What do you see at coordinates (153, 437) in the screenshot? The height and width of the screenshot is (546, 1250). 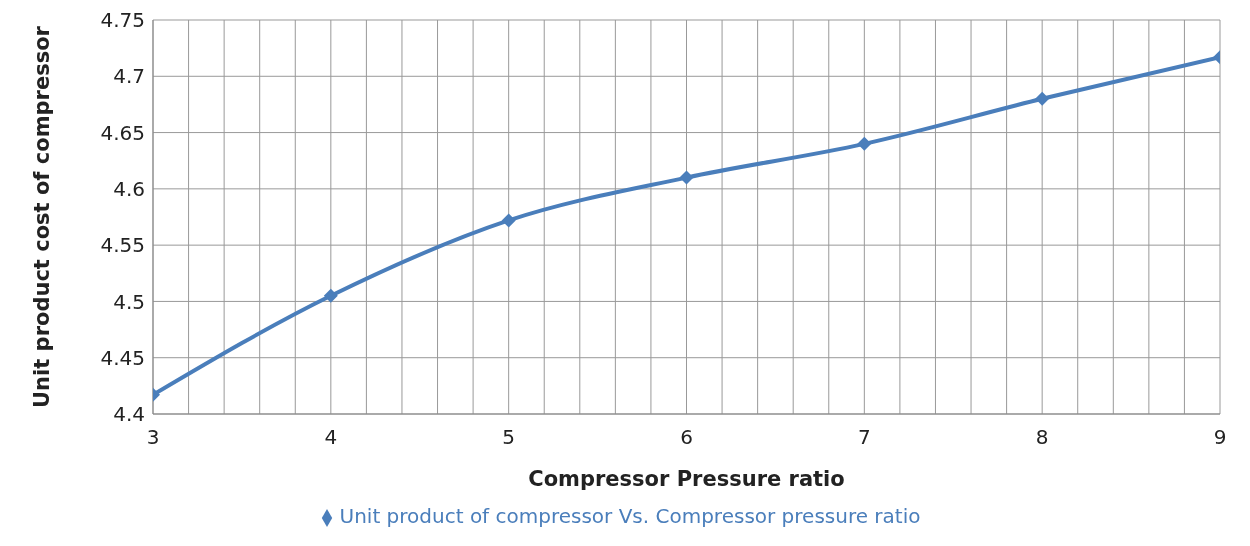 I see `x-tick-label: 3` at bounding box center [153, 437].